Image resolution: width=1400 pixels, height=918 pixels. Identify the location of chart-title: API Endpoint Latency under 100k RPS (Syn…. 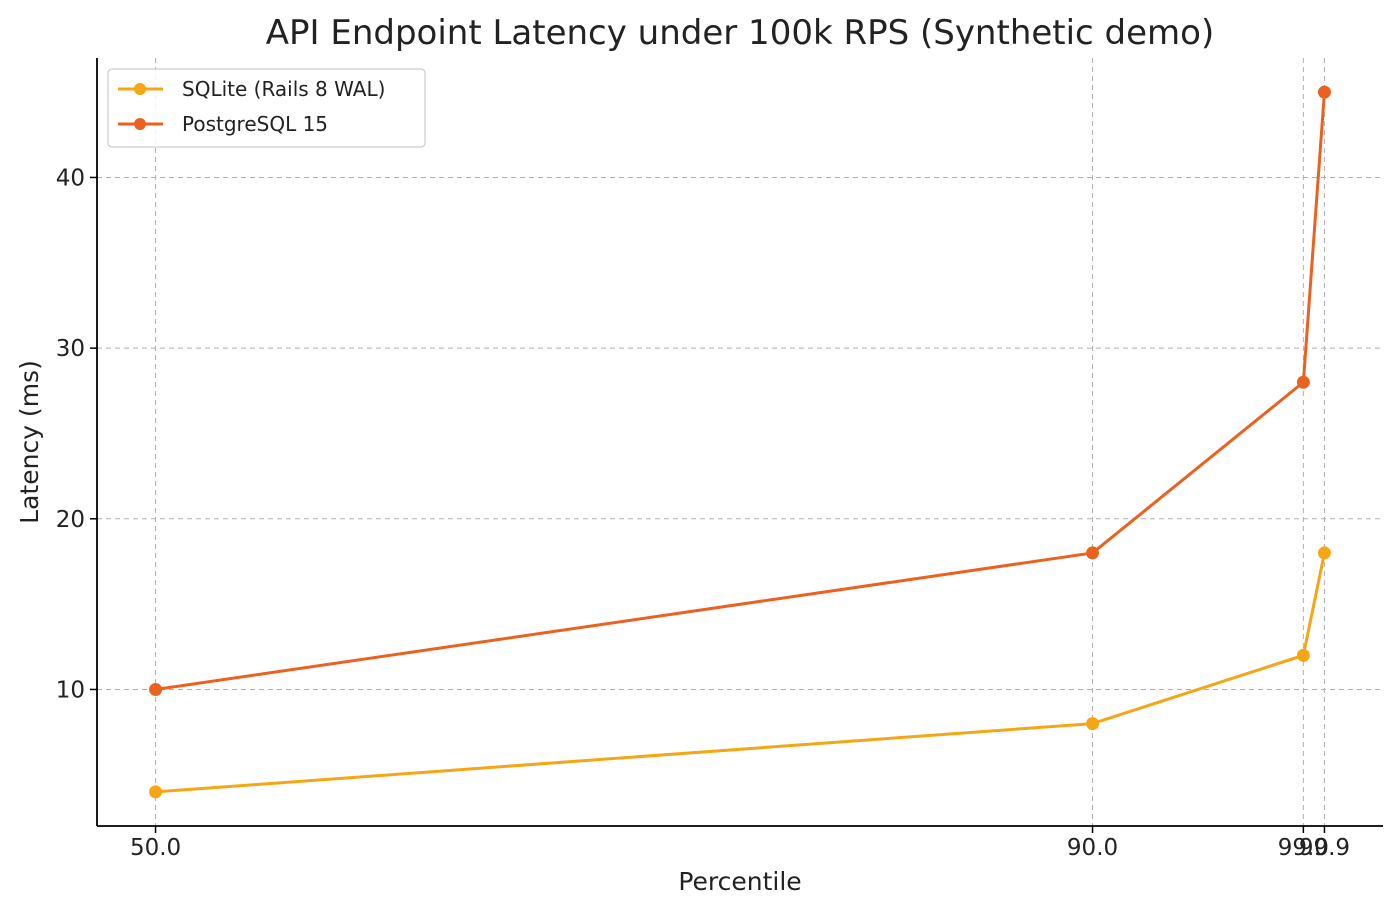
(740, 33).